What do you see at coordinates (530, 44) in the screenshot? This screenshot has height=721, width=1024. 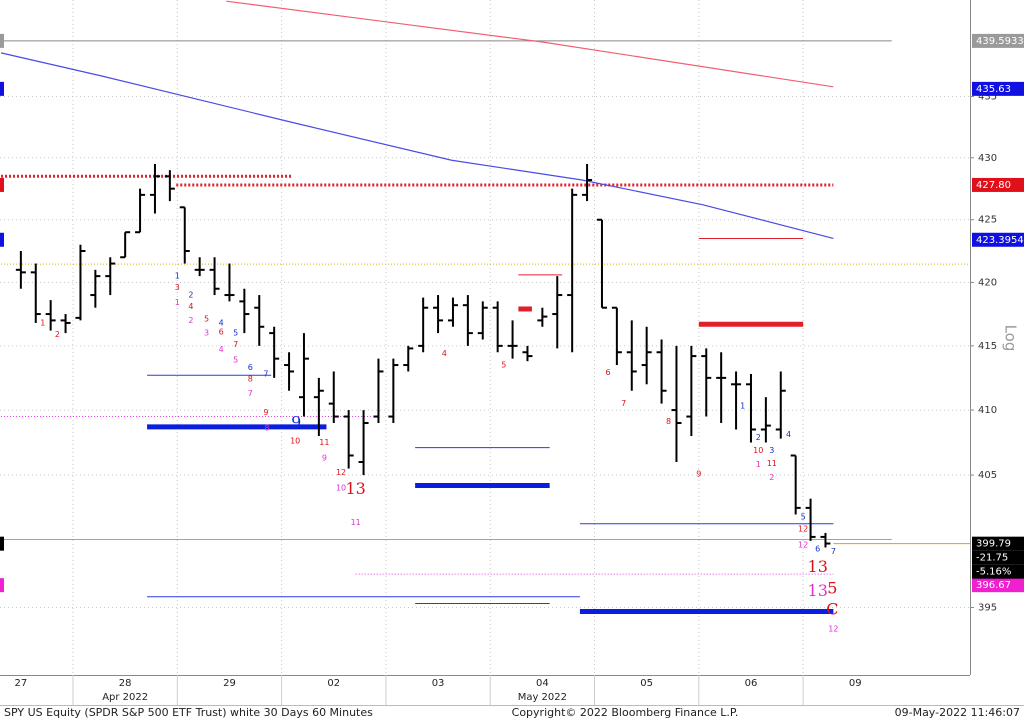 I see `moving-average` at bounding box center [530, 44].